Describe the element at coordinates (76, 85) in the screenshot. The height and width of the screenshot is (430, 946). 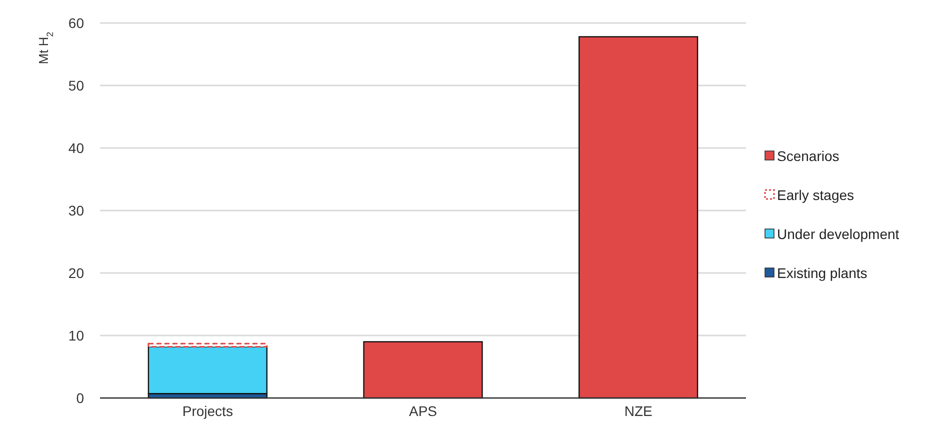
I see `y-tick-label: 50` at that location.